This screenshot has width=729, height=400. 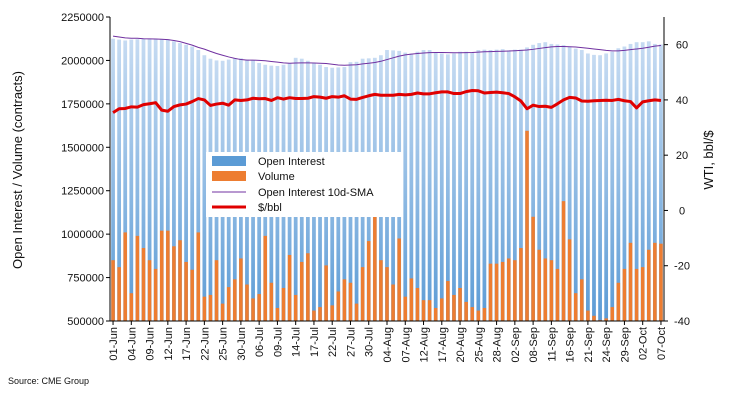 What do you see at coordinates (242, 344) in the screenshot?
I see `x-tick-label: 30-Jun` at bounding box center [242, 344].